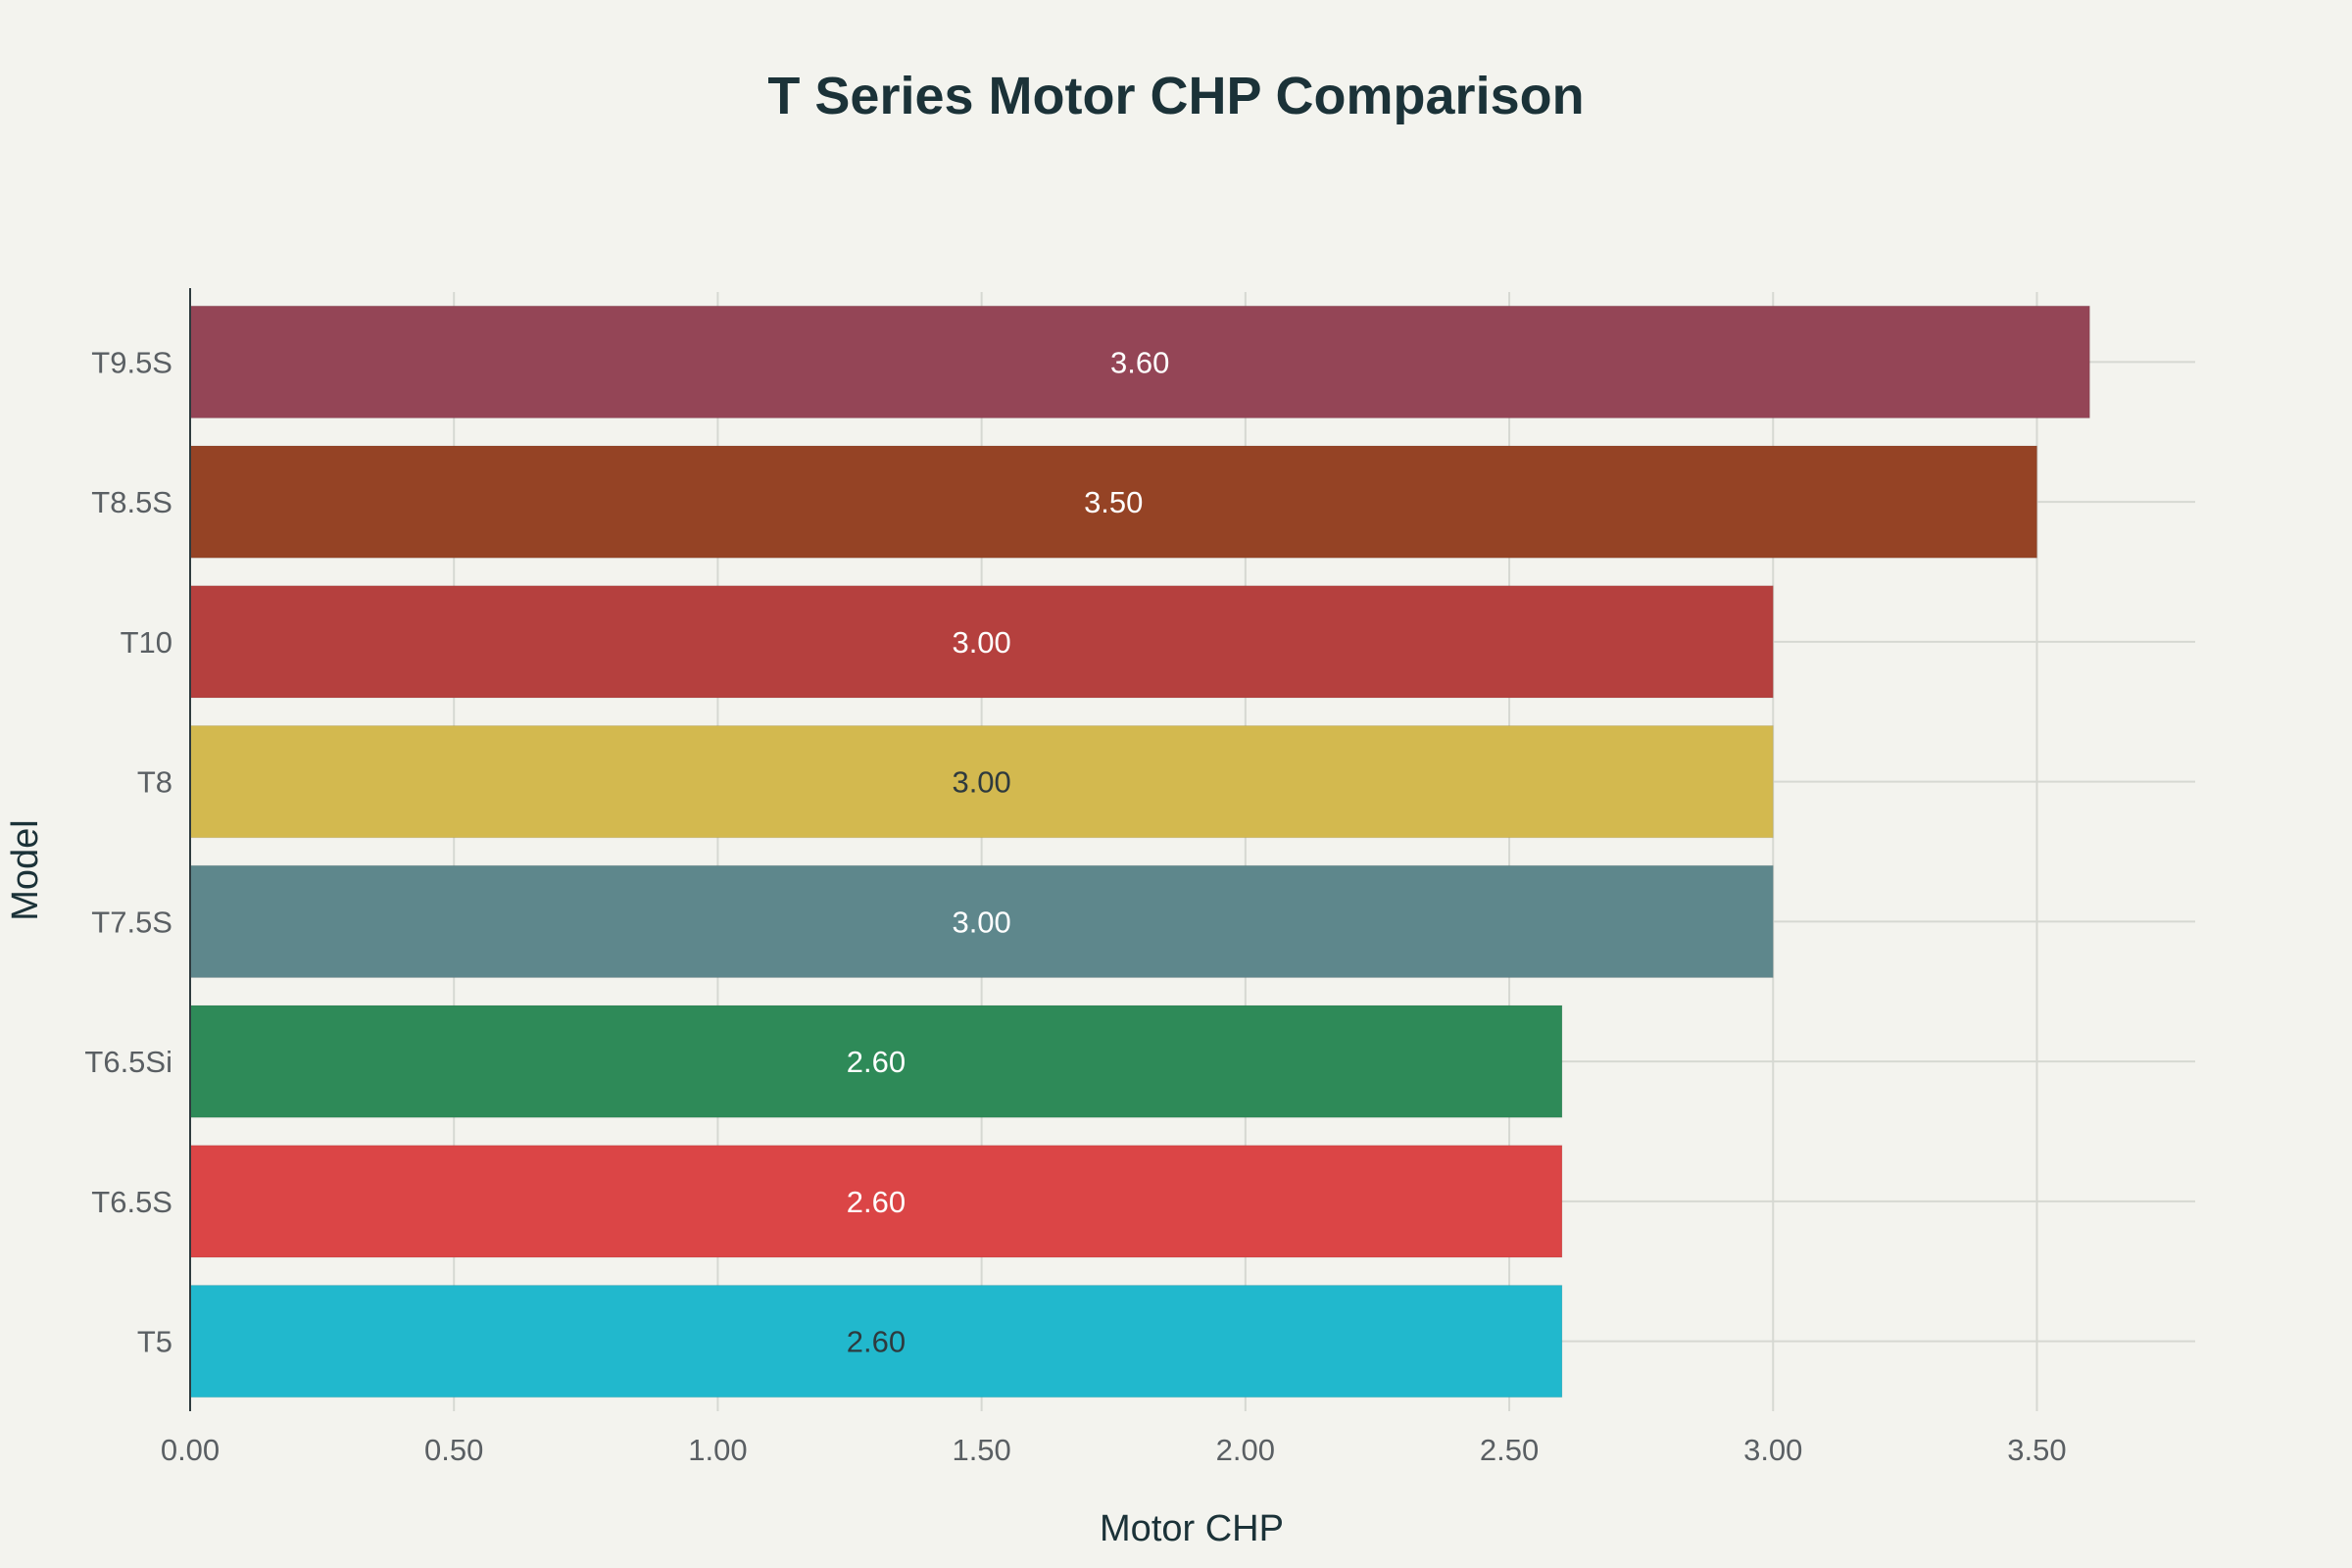 The image size is (2352, 1568). I want to click on x-tick-label: 2.50, so click(1509, 1450).